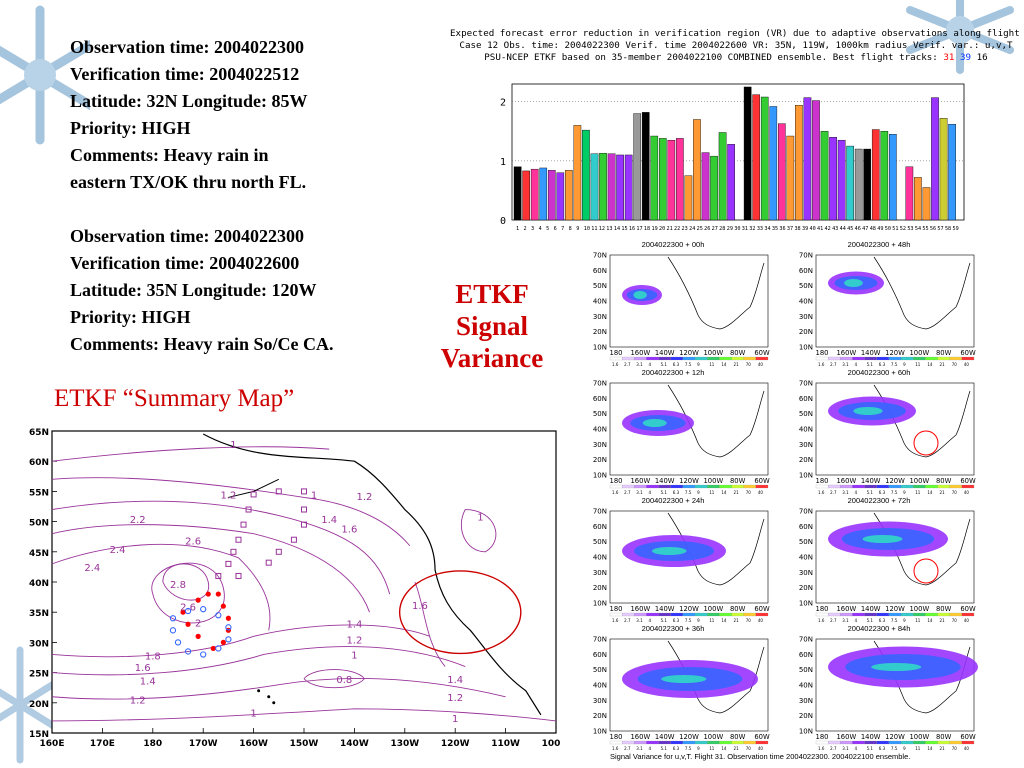 This screenshot has width=1024, height=768. Describe the element at coordinates (880, 229) in the screenshot. I see `bar-xtick-label: 49` at that location.